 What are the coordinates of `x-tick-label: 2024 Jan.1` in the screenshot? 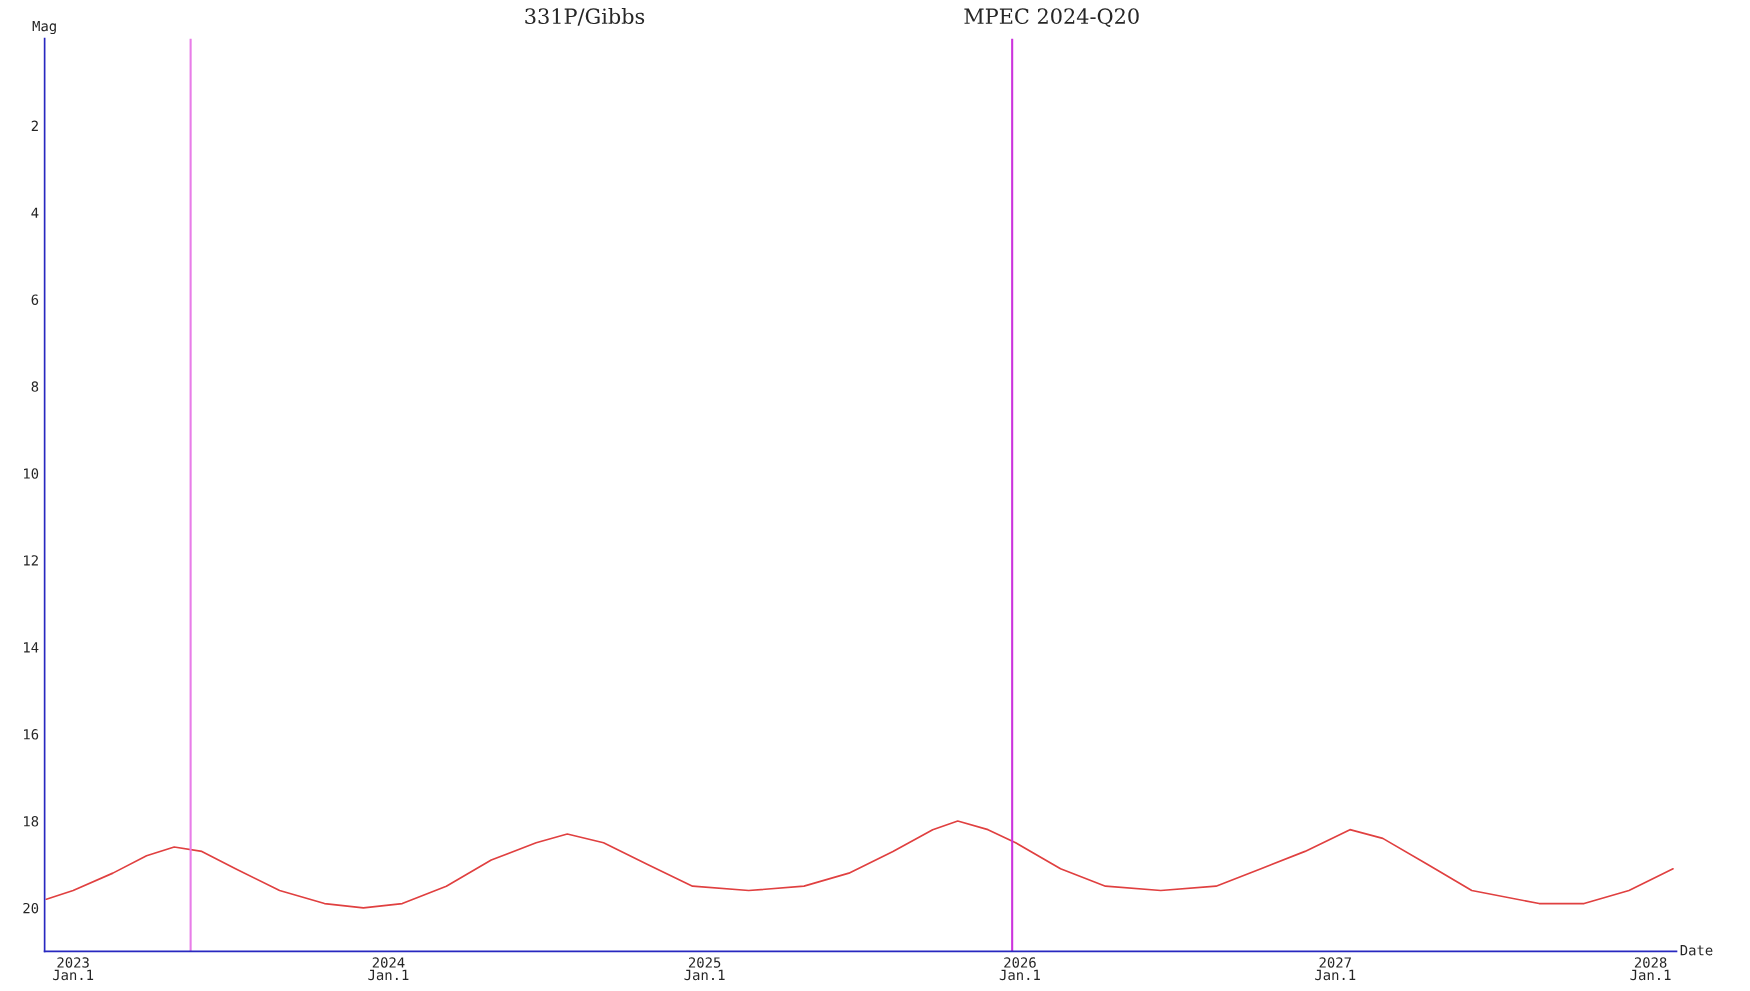 It's located at (388, 969).